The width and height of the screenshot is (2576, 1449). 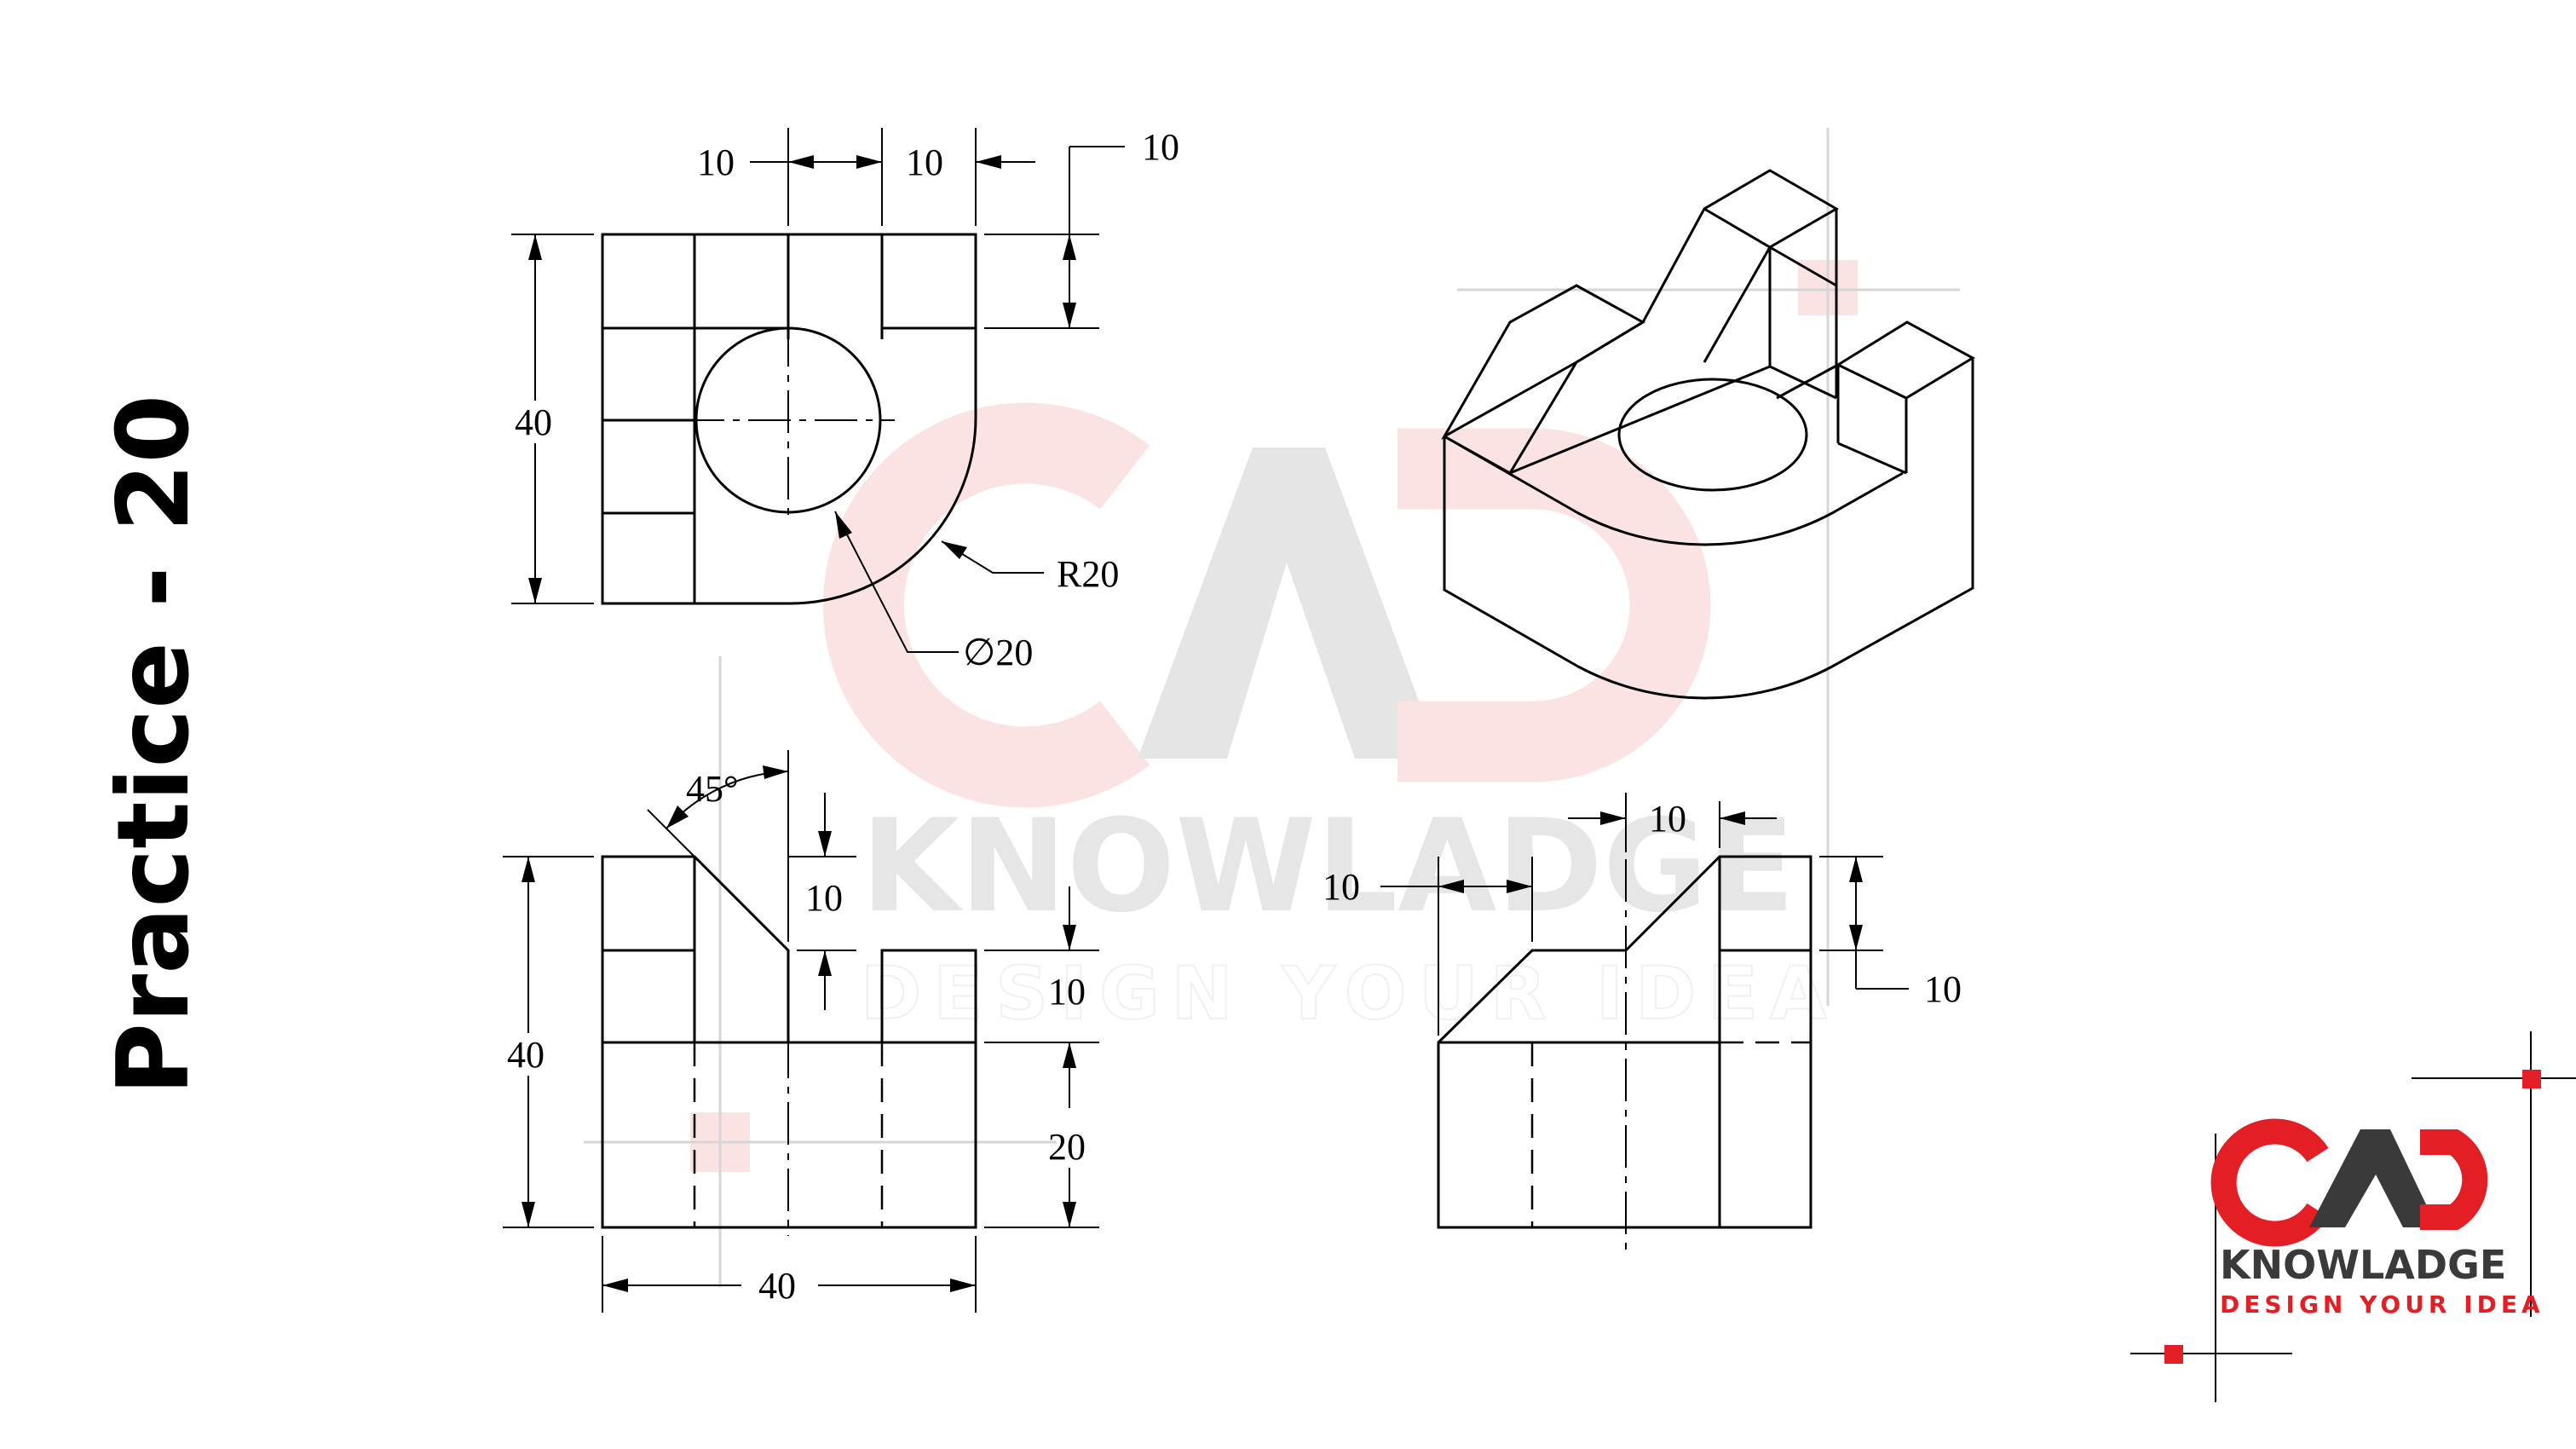 What do you see at coordinates (1067, 992) in the screenshot?
I see `dim-step-height: 10` at bounding box center [1067, 992].